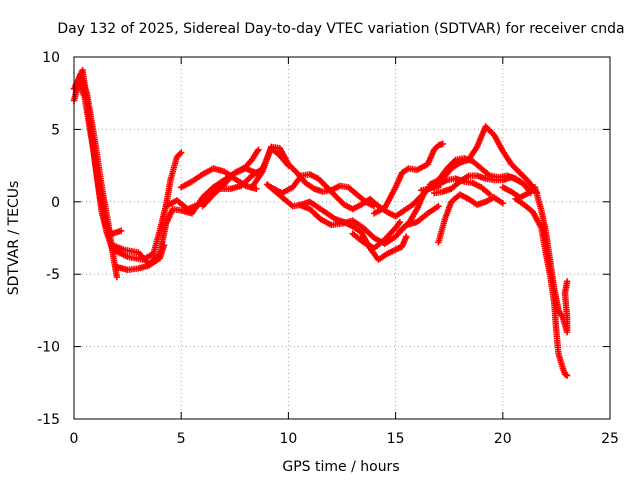 The height and width of the screenshot is (480, 640). I want to click on y-tick-label: -15, so click(48, 420).